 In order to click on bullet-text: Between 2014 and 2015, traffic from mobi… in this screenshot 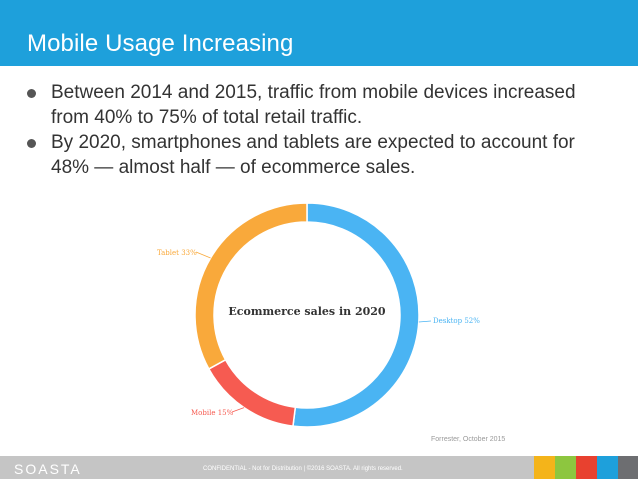, I will do `click(313, 105)`.